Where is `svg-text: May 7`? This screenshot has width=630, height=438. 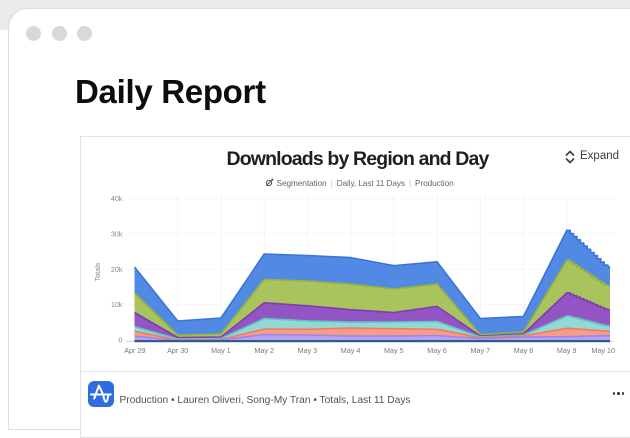 svg-text: May 7 is located at coordinates (481, 350).